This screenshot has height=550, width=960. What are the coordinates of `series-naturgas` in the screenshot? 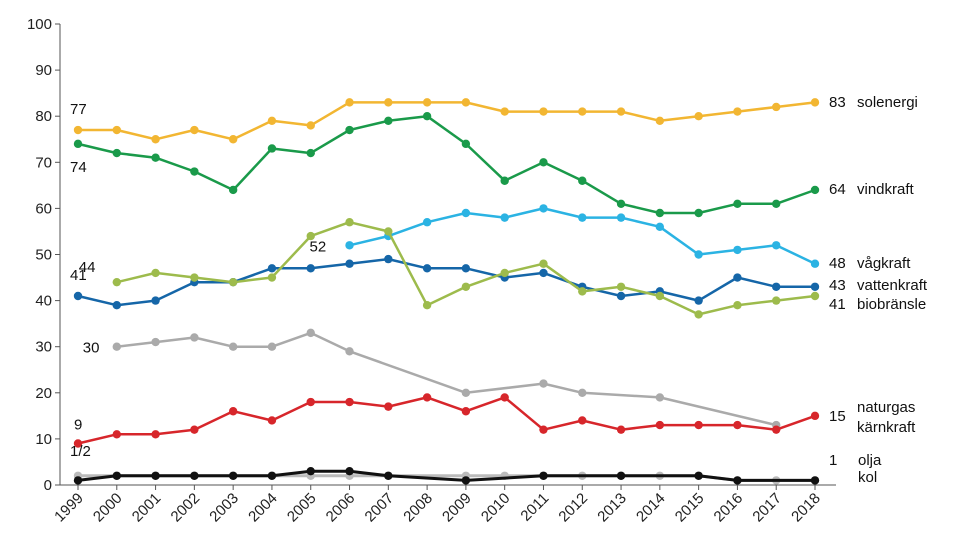 It's located at (446, 379).